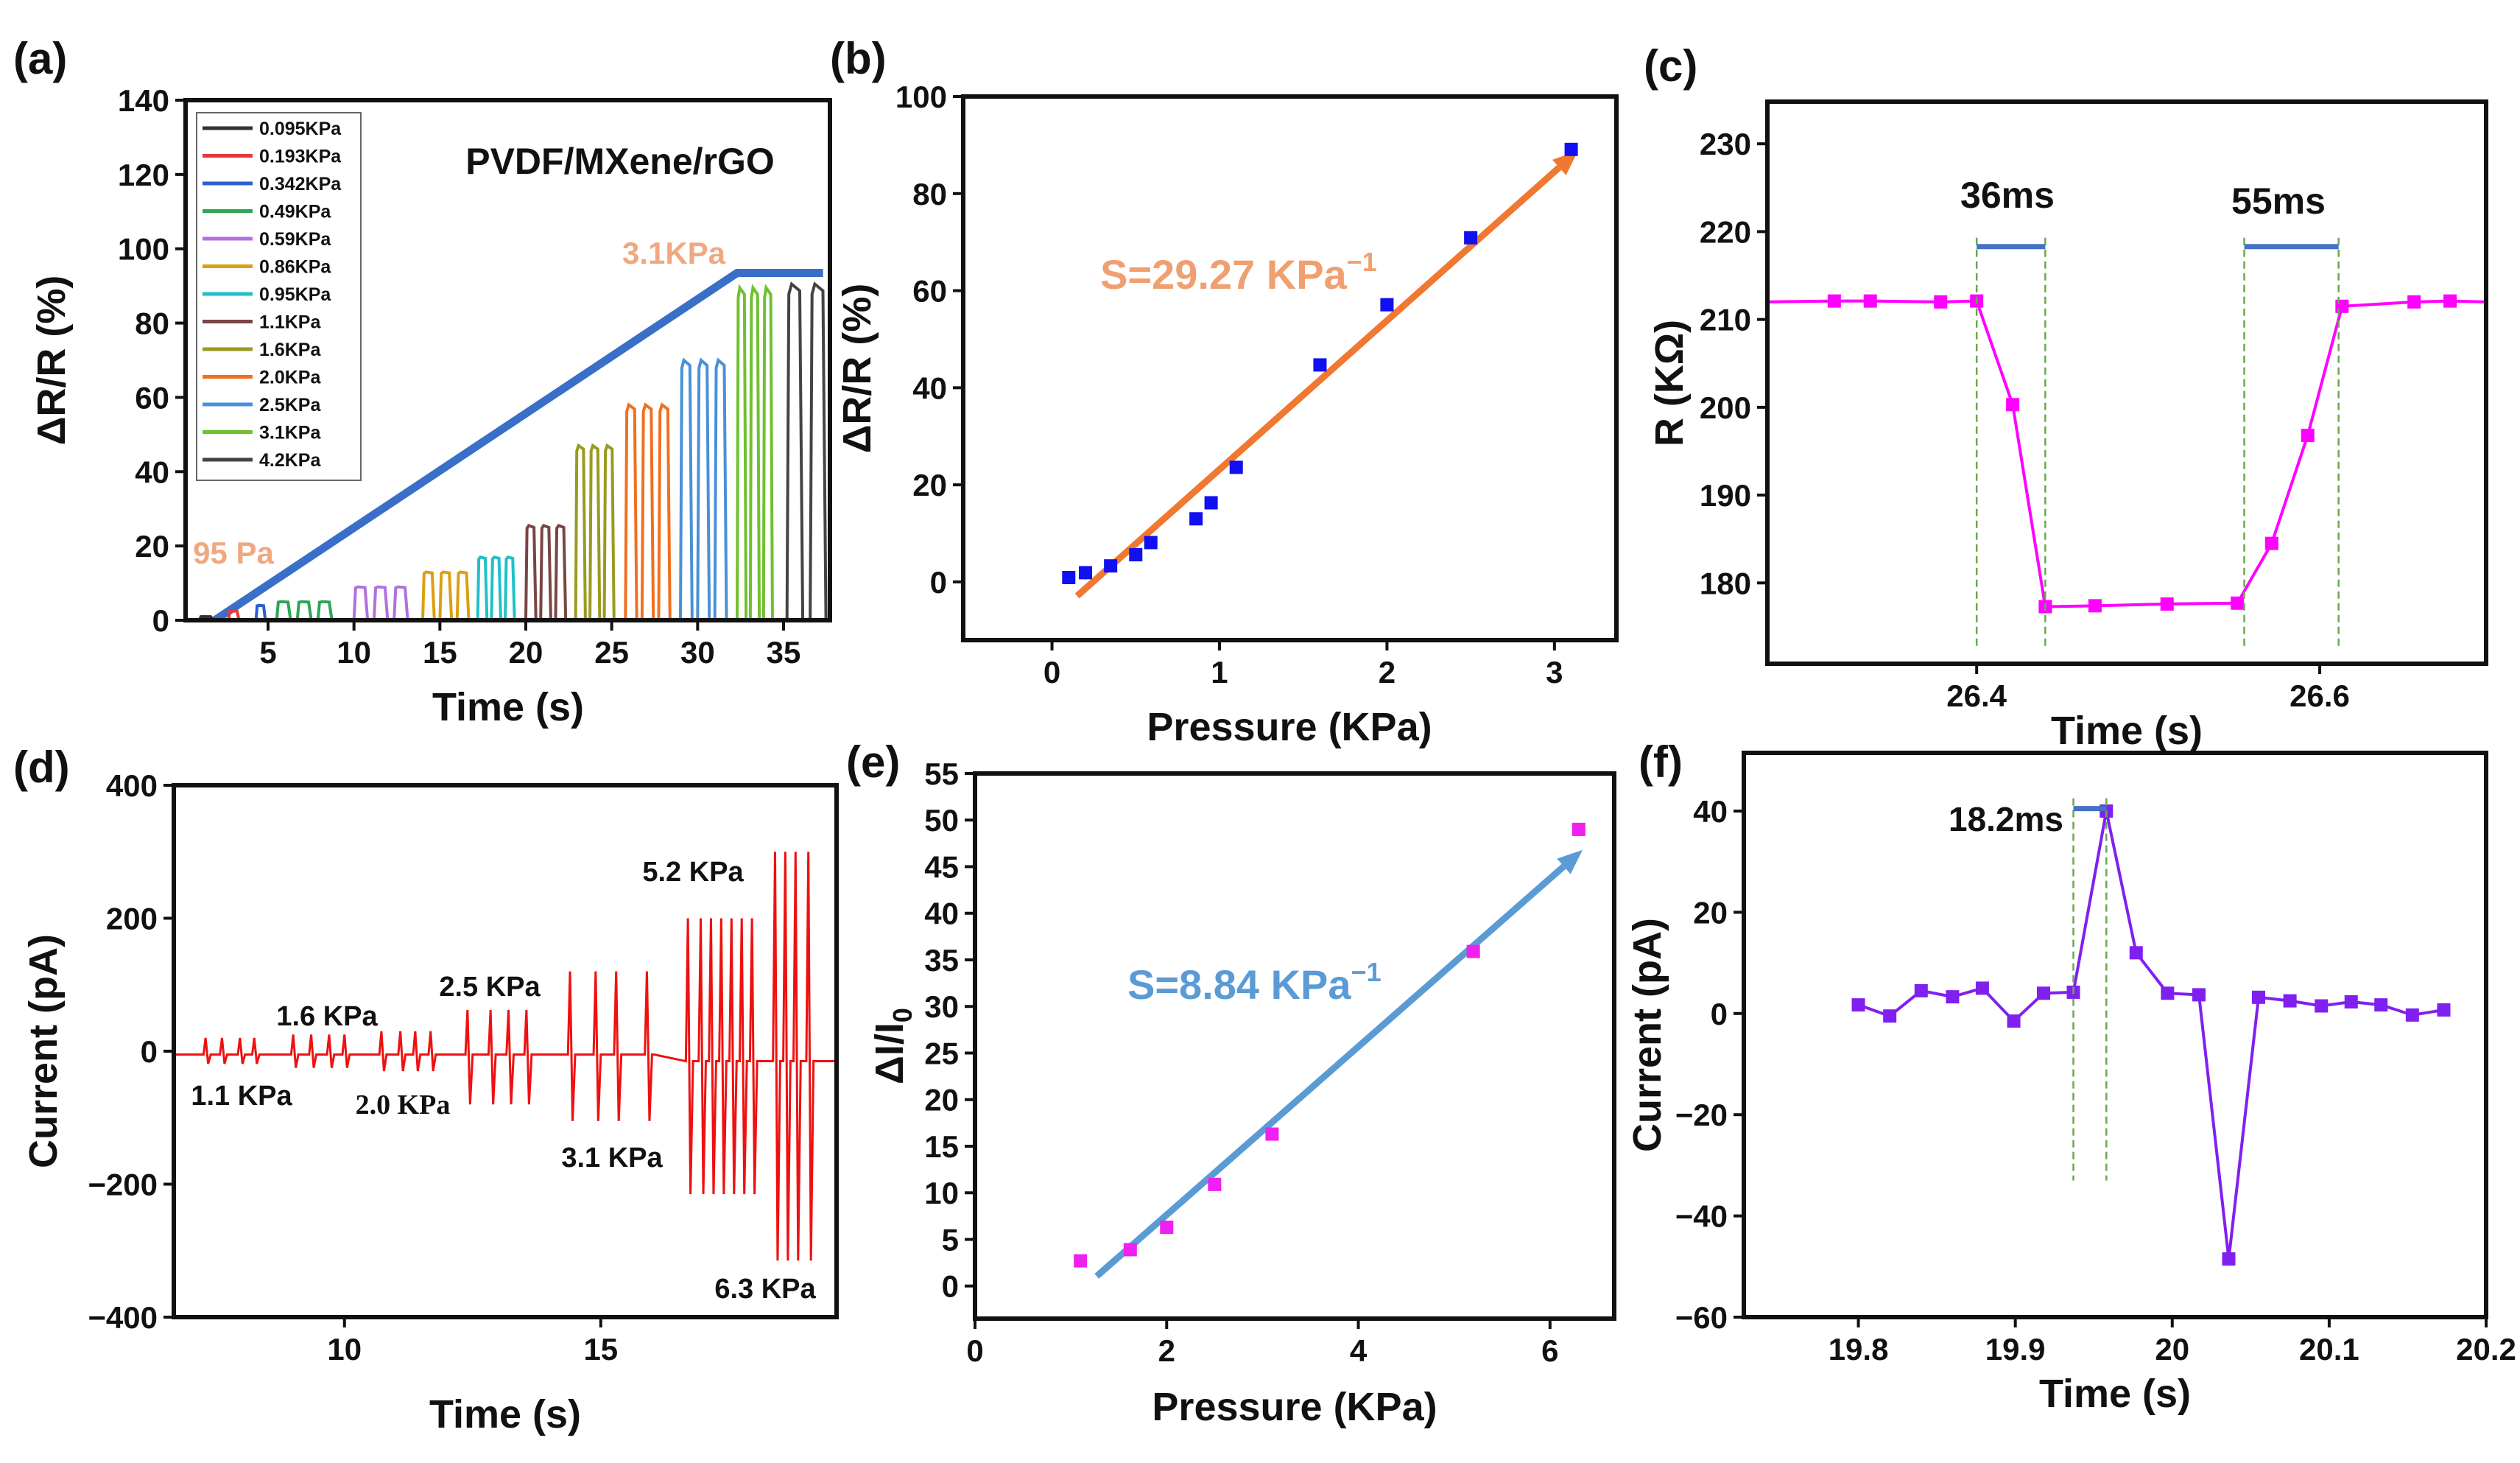  What do you see at coordinates (144, 100) in the screenshot?
I see `y-tick-label: 140` at bounding box center [144, 100].